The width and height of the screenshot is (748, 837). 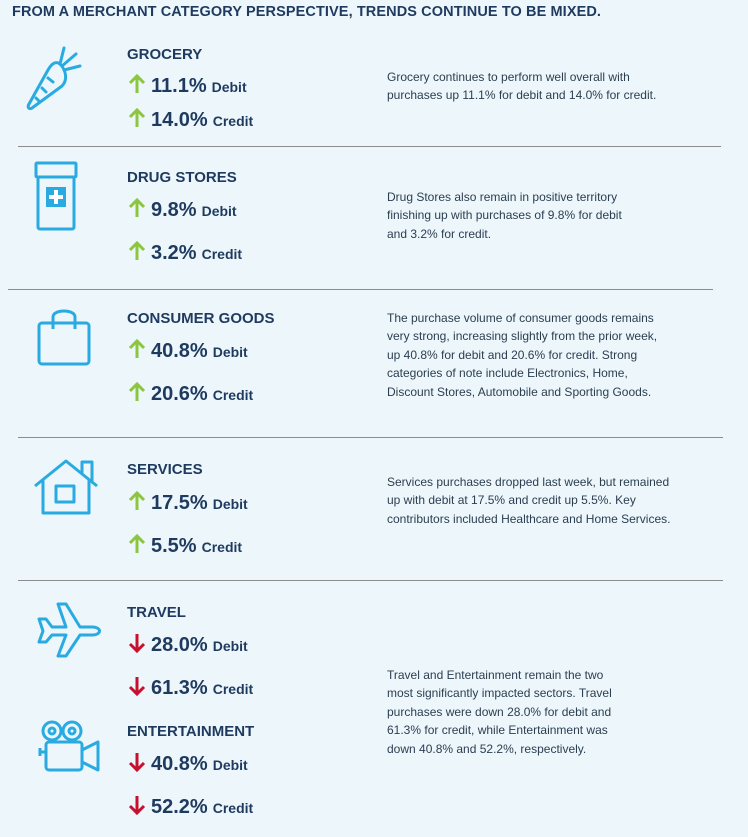 What do you see at coordinates (179, 688) in the screenshot?
I see `credit-value: 61.3%` at bounding box center [179, 688].